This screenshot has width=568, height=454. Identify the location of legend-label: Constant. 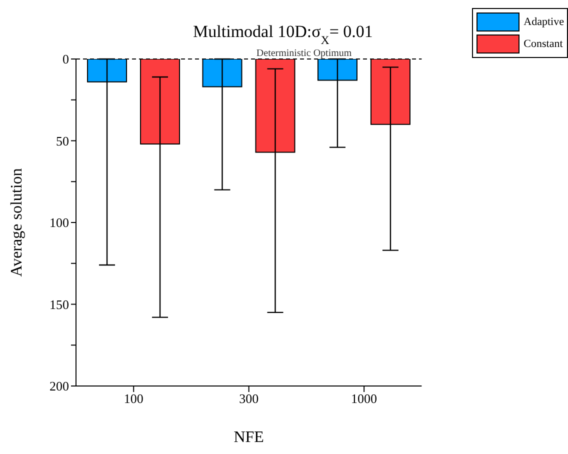
(543, 44).